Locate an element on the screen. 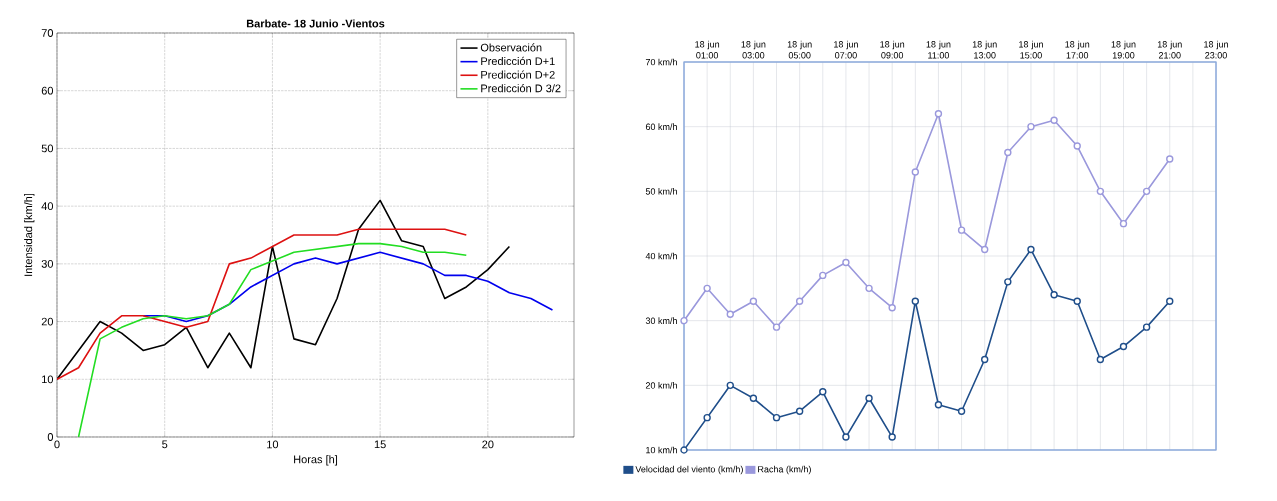 Image resolution: width=1277 pixels, height=501 pixels. y-tick-label: 10 km/h is located at coordinates (661, 450).